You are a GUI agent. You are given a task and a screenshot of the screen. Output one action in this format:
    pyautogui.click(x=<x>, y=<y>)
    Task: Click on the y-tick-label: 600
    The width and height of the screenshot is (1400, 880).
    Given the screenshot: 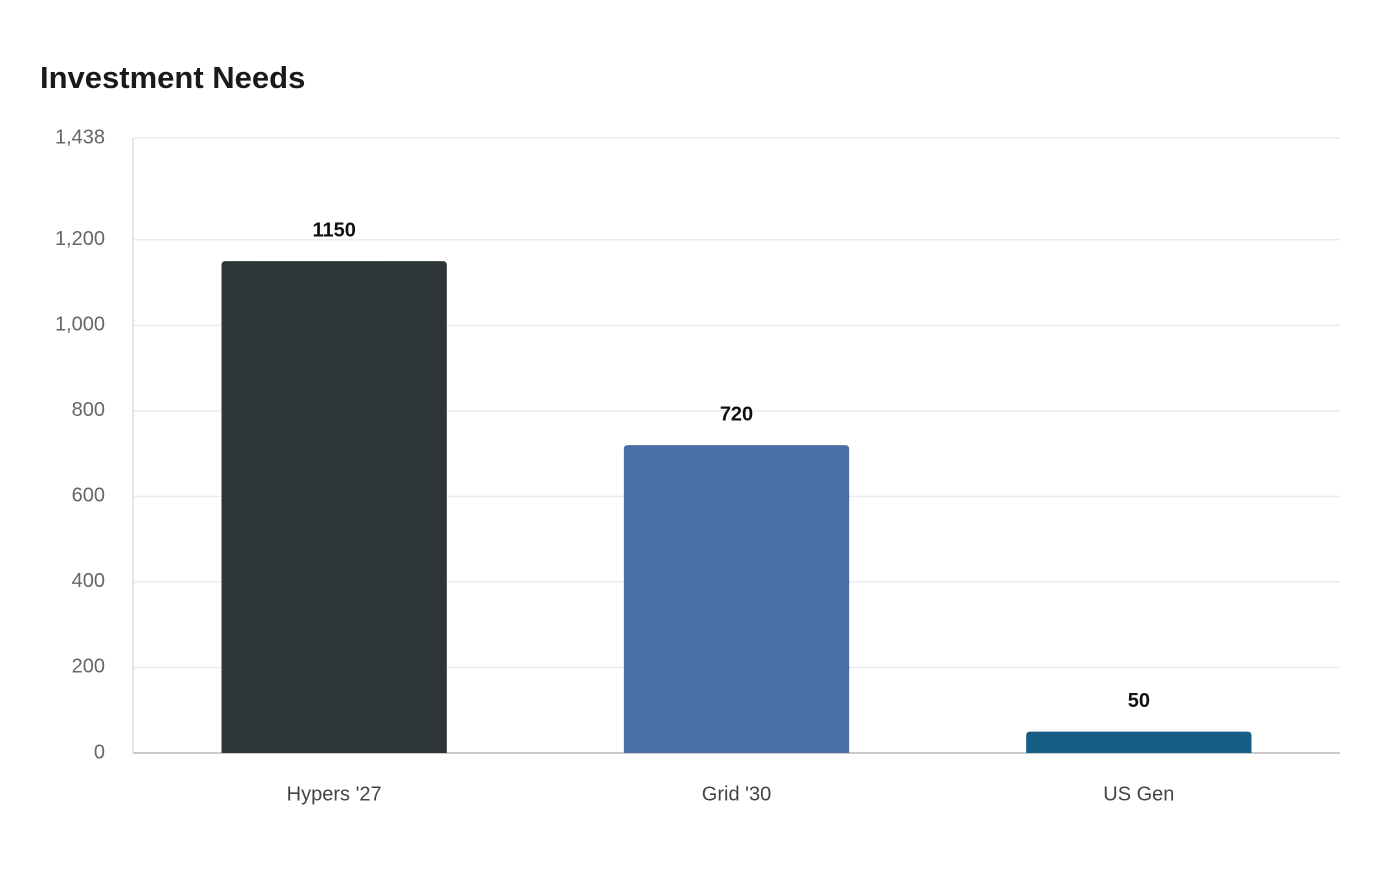 What is the action you would take?
    pyautogui.click(x=88, y=496)
    